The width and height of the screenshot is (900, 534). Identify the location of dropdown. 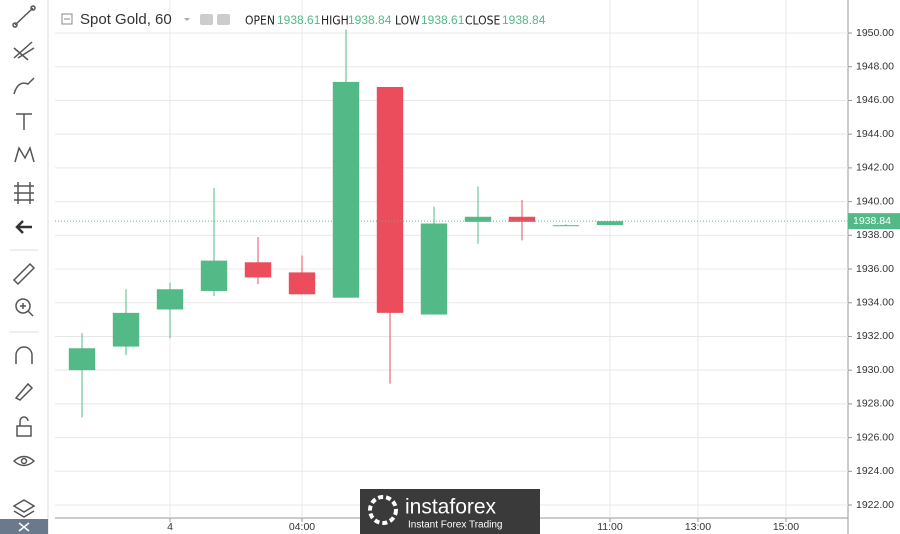
(187, 19).